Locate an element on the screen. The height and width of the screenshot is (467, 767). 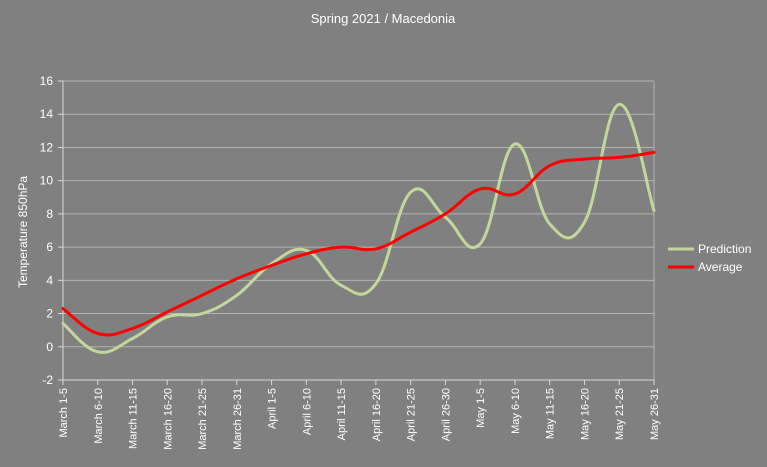
y-tick-label: 0 is located at coordinates (49, 347).